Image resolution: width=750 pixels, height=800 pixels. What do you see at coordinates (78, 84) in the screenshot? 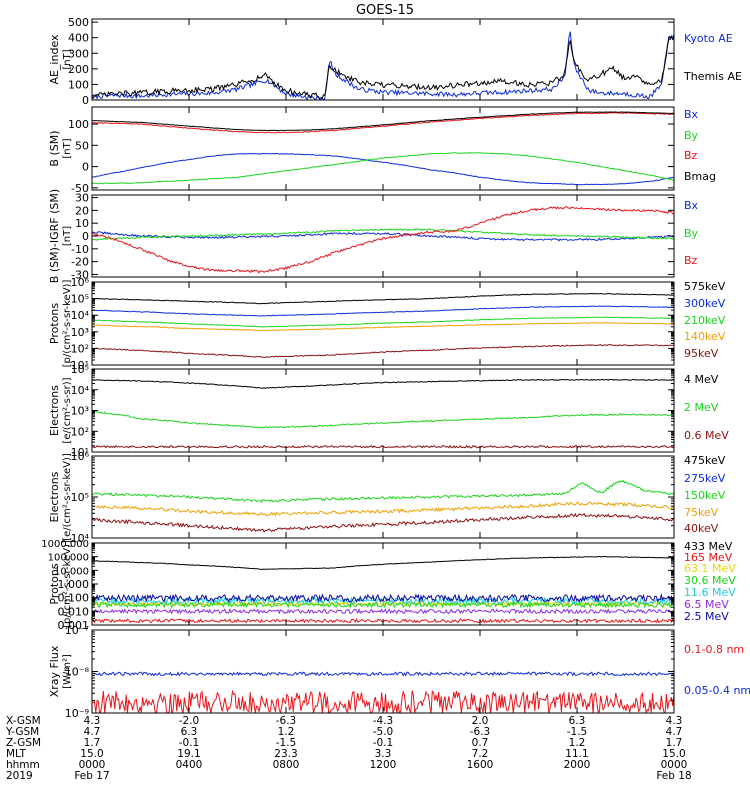
I see `y-tick-label: 100` at bounding box center [78, 84].